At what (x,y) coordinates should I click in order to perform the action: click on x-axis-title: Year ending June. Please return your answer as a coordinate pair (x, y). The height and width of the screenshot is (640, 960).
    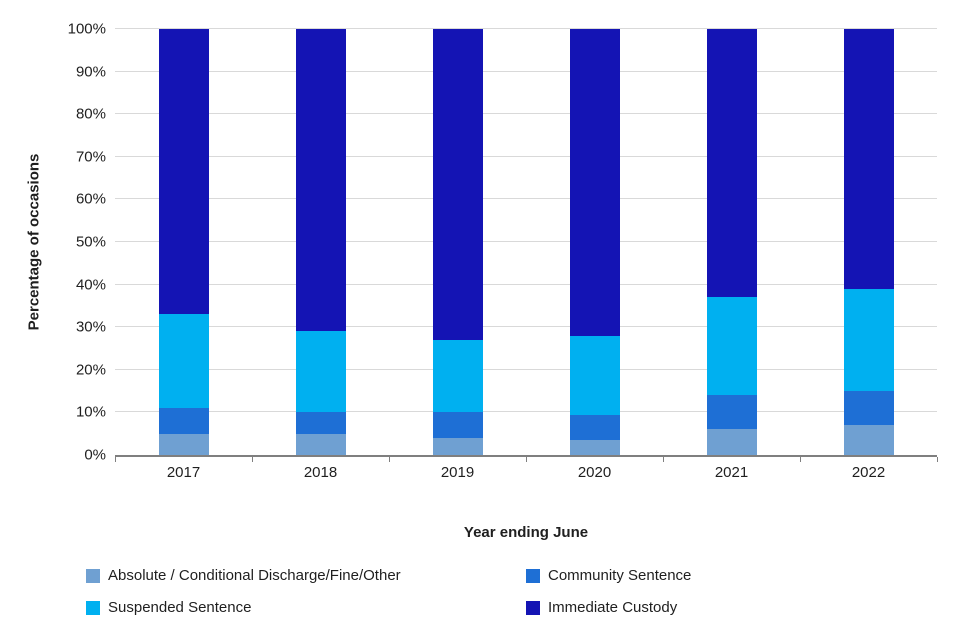
    Looking at the image, I should click on (526, 532).